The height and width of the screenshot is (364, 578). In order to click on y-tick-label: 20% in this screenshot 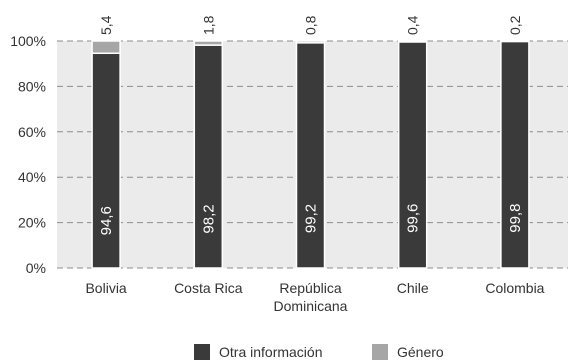, I will do `click(32, 223)`.